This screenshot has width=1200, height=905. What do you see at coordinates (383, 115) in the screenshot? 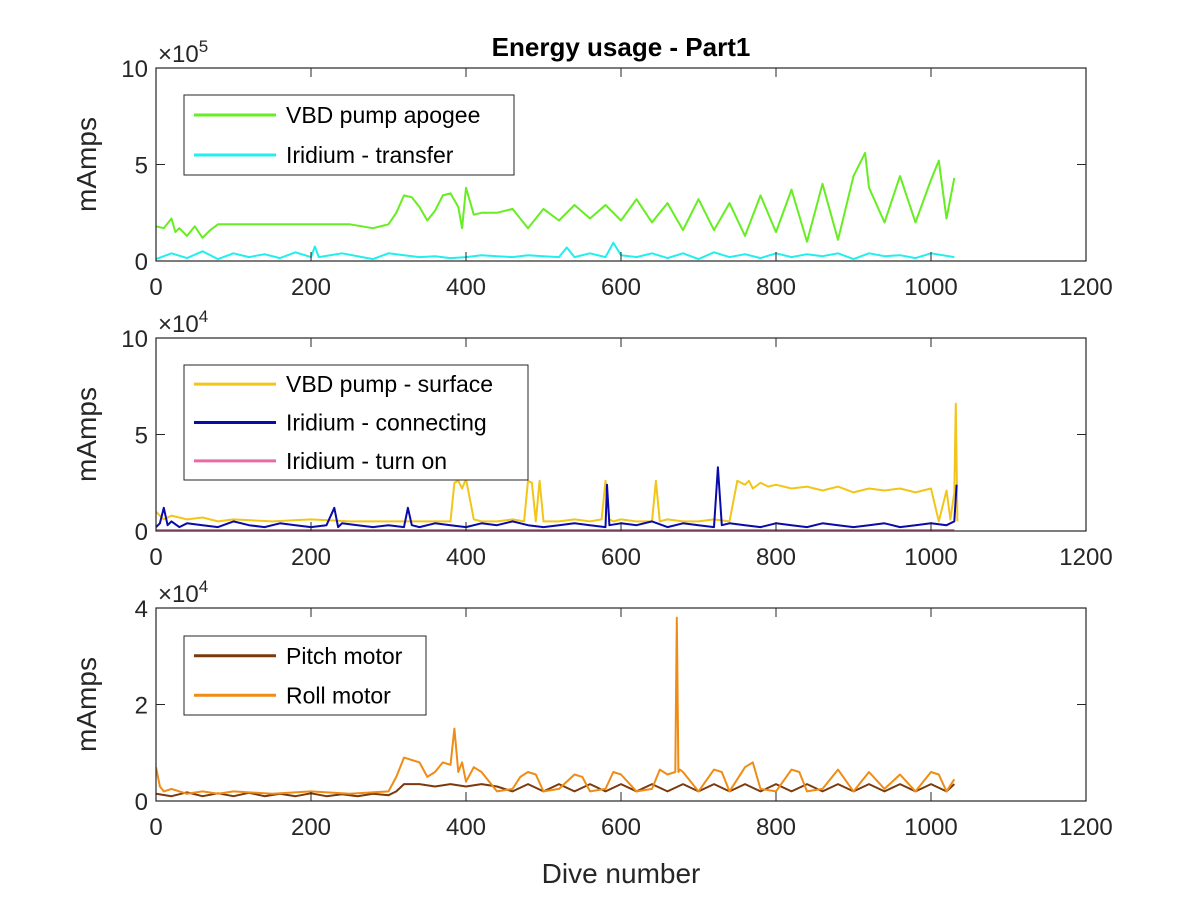
I see `legend-label: VBD pump apogee` at bounding box center [383, 115].